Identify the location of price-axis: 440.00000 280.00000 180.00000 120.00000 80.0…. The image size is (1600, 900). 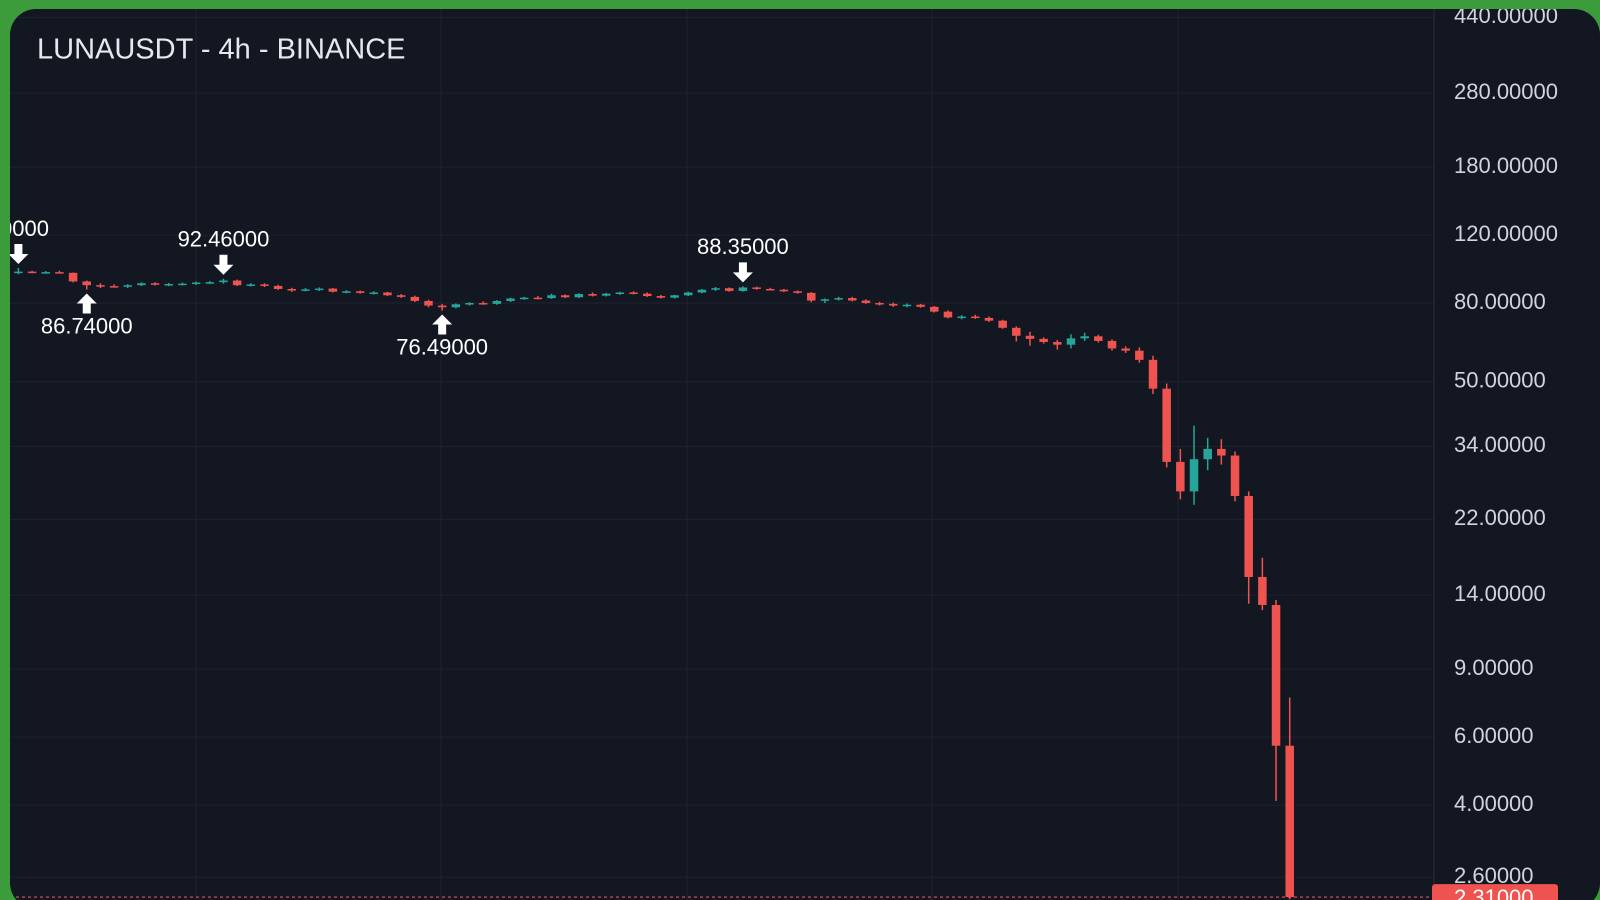
(1495, 451).